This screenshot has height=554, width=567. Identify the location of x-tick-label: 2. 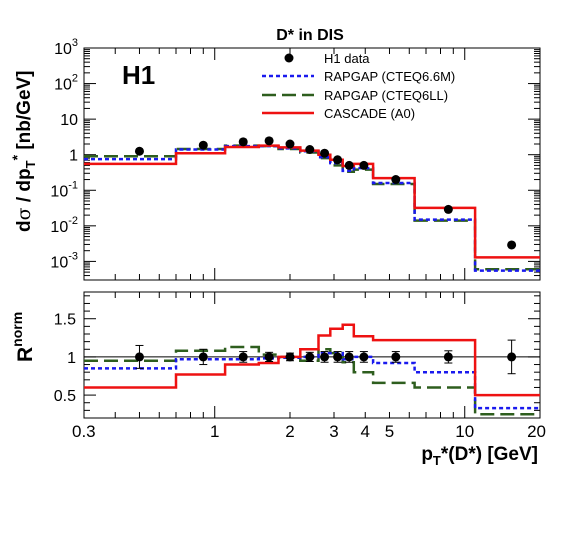
(289, 431).